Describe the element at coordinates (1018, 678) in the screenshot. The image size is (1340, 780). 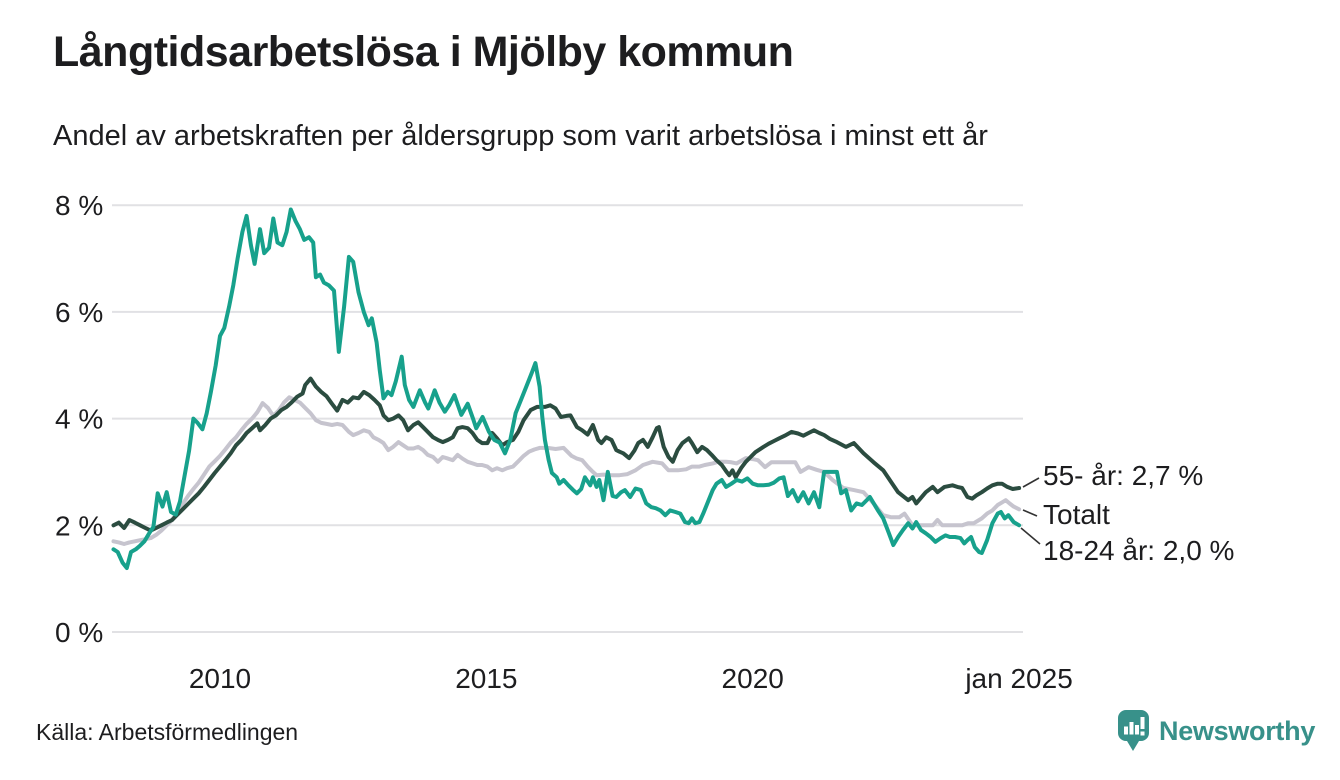
I see `x-tick-label: jan 2025` at that location.